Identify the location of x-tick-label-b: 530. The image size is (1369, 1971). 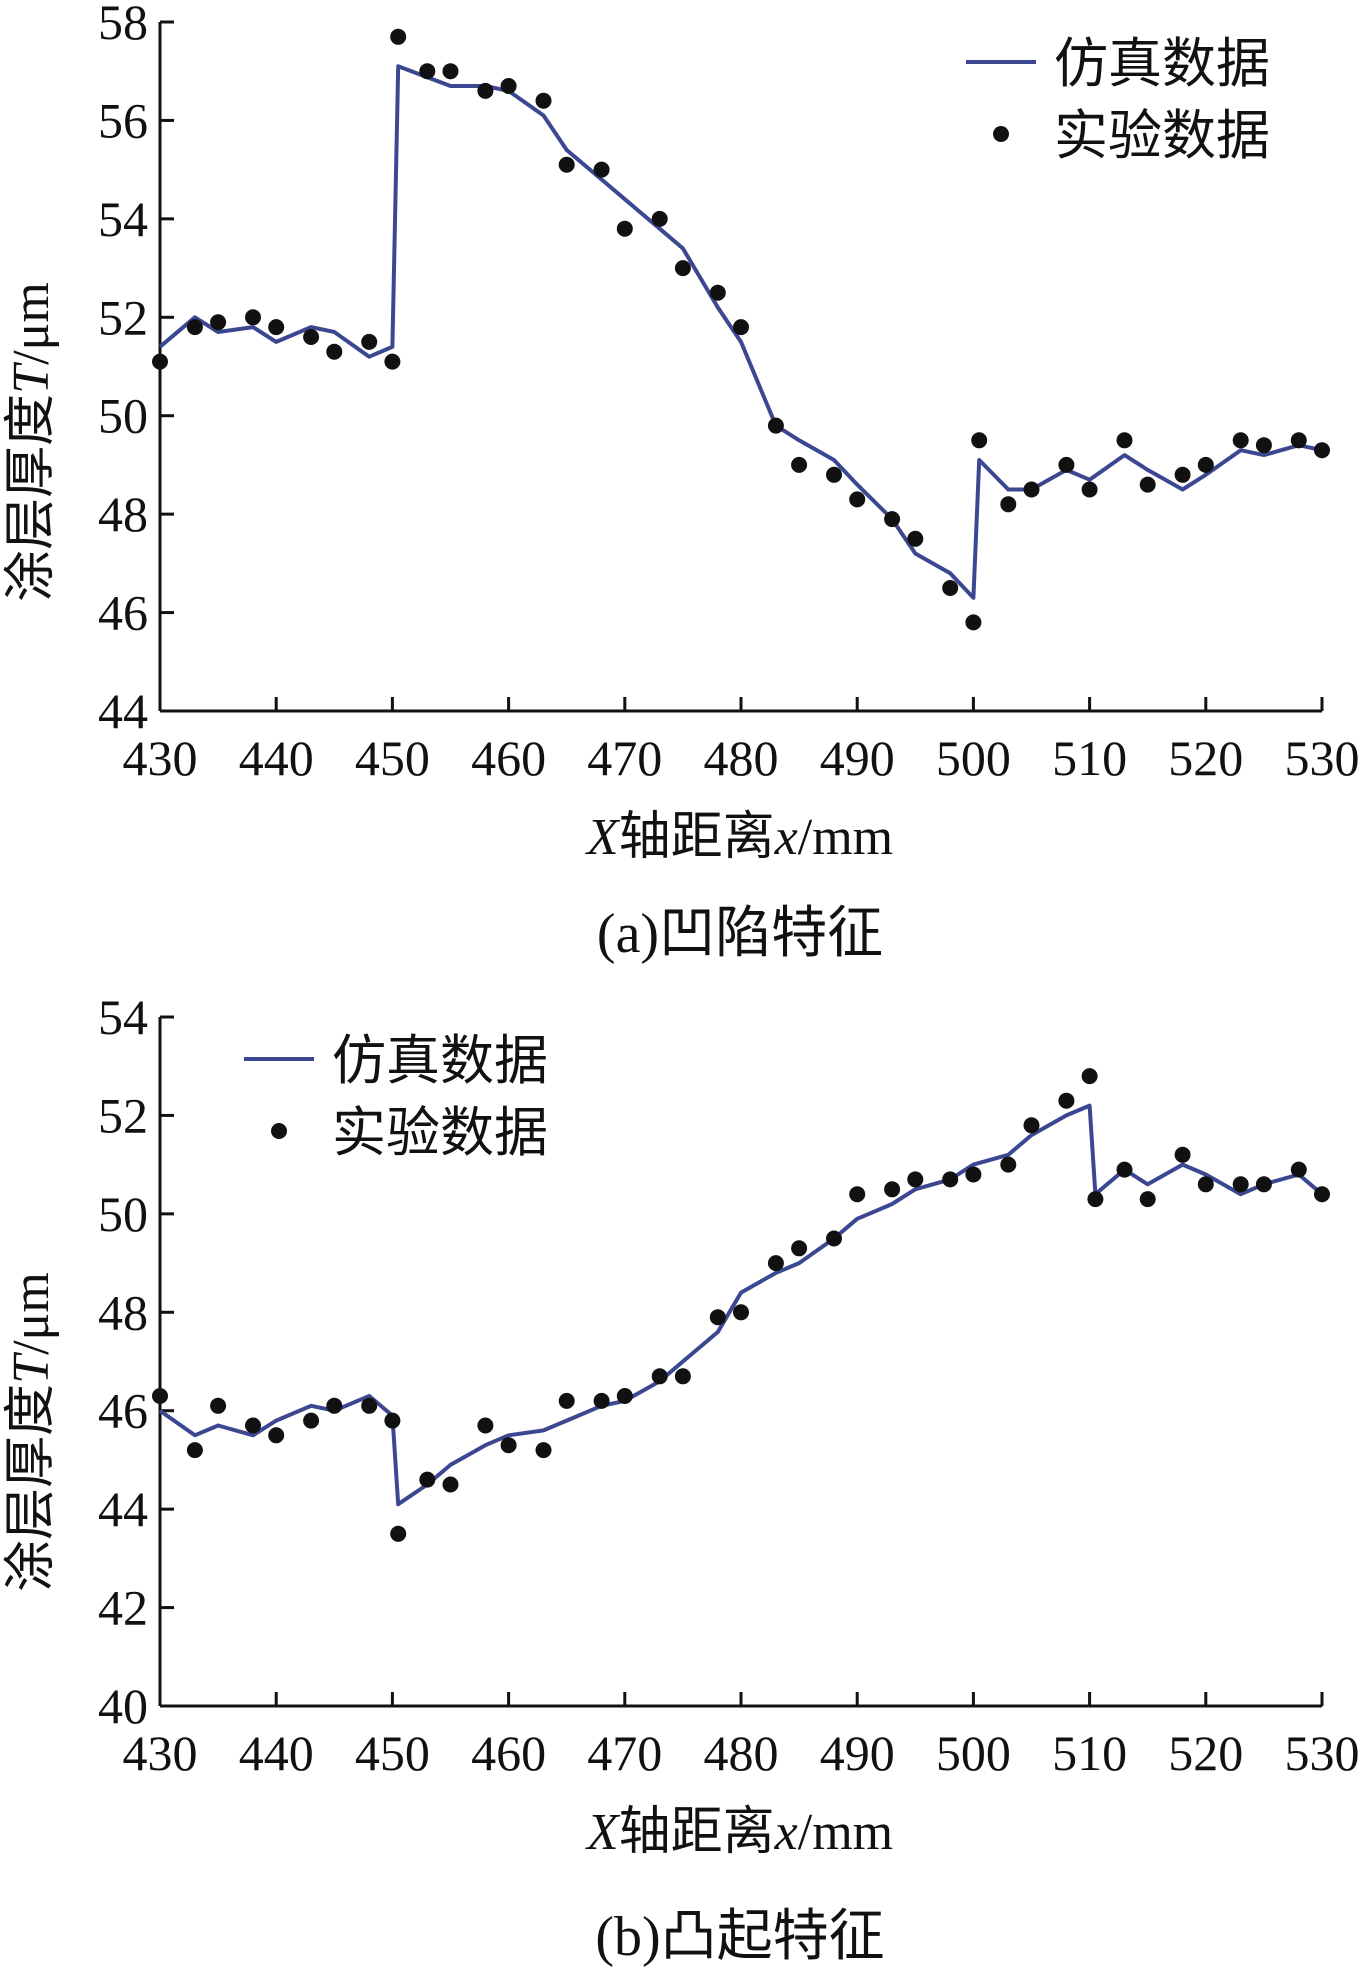
(1322, 1753).